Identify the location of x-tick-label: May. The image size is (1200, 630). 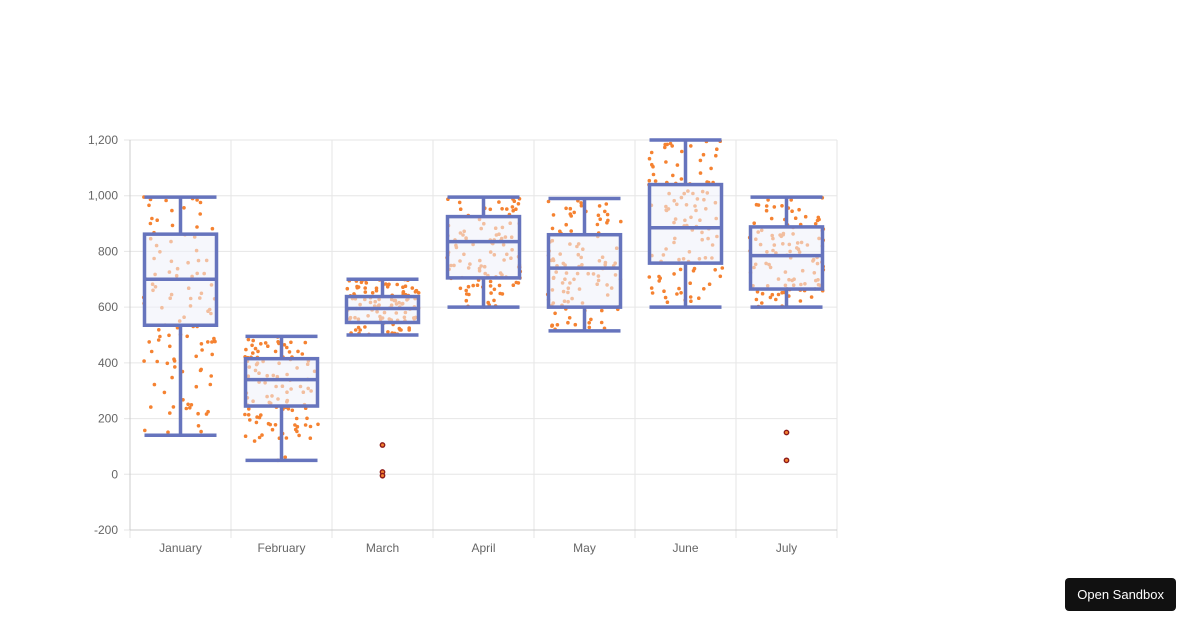
(584, 548).